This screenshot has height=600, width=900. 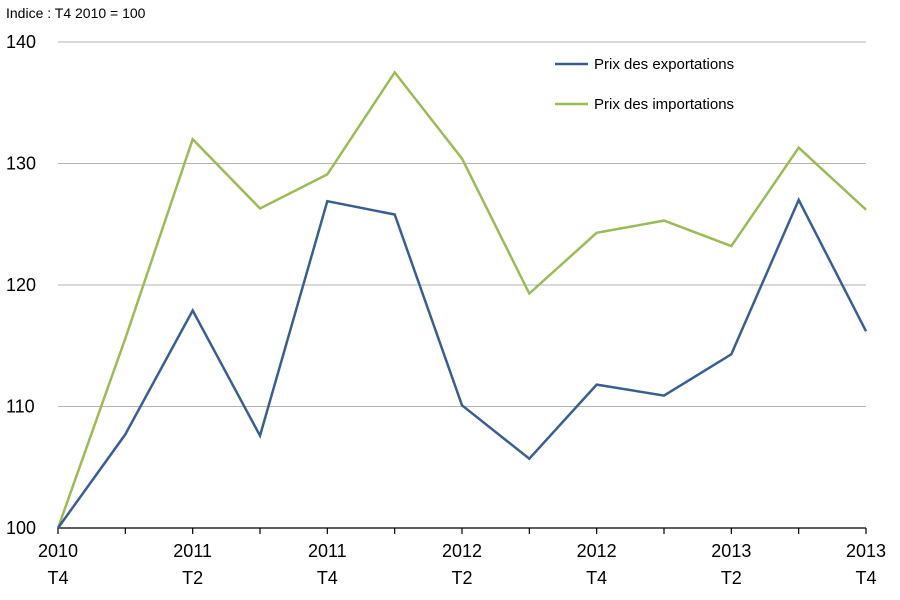 I want to click on x-tick-year: 2010, so click(x=58, y=551).